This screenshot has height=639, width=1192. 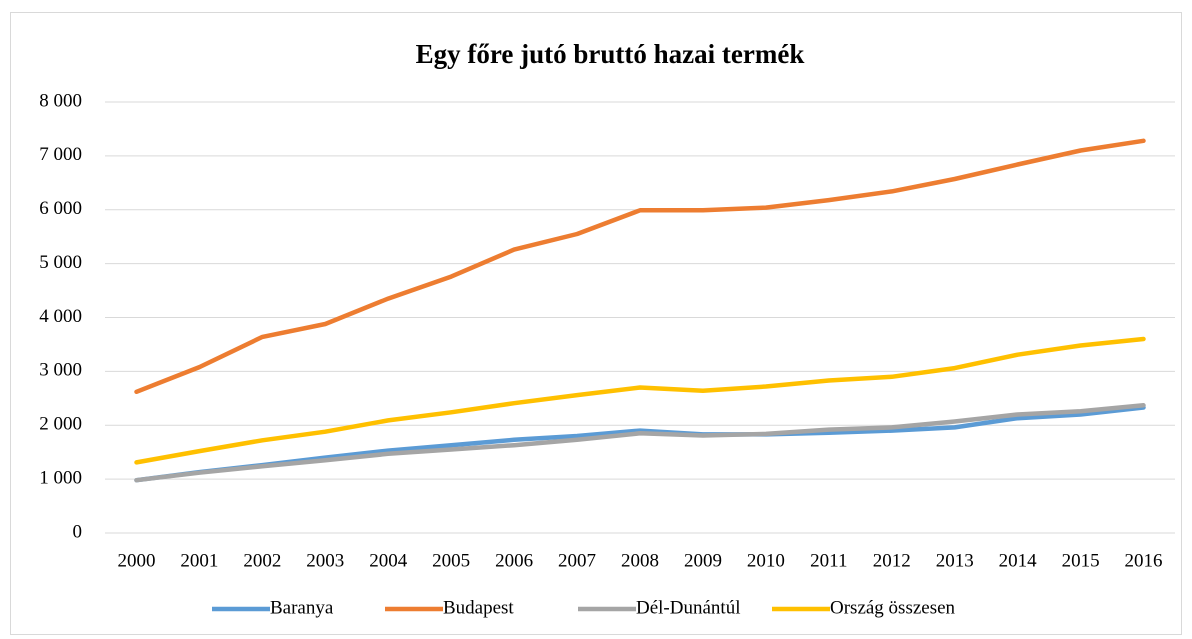 What do you see at coordinates (78, 531) in the screenshot?
I see `y-tick-label: 0` at bounding box center [78, 531].